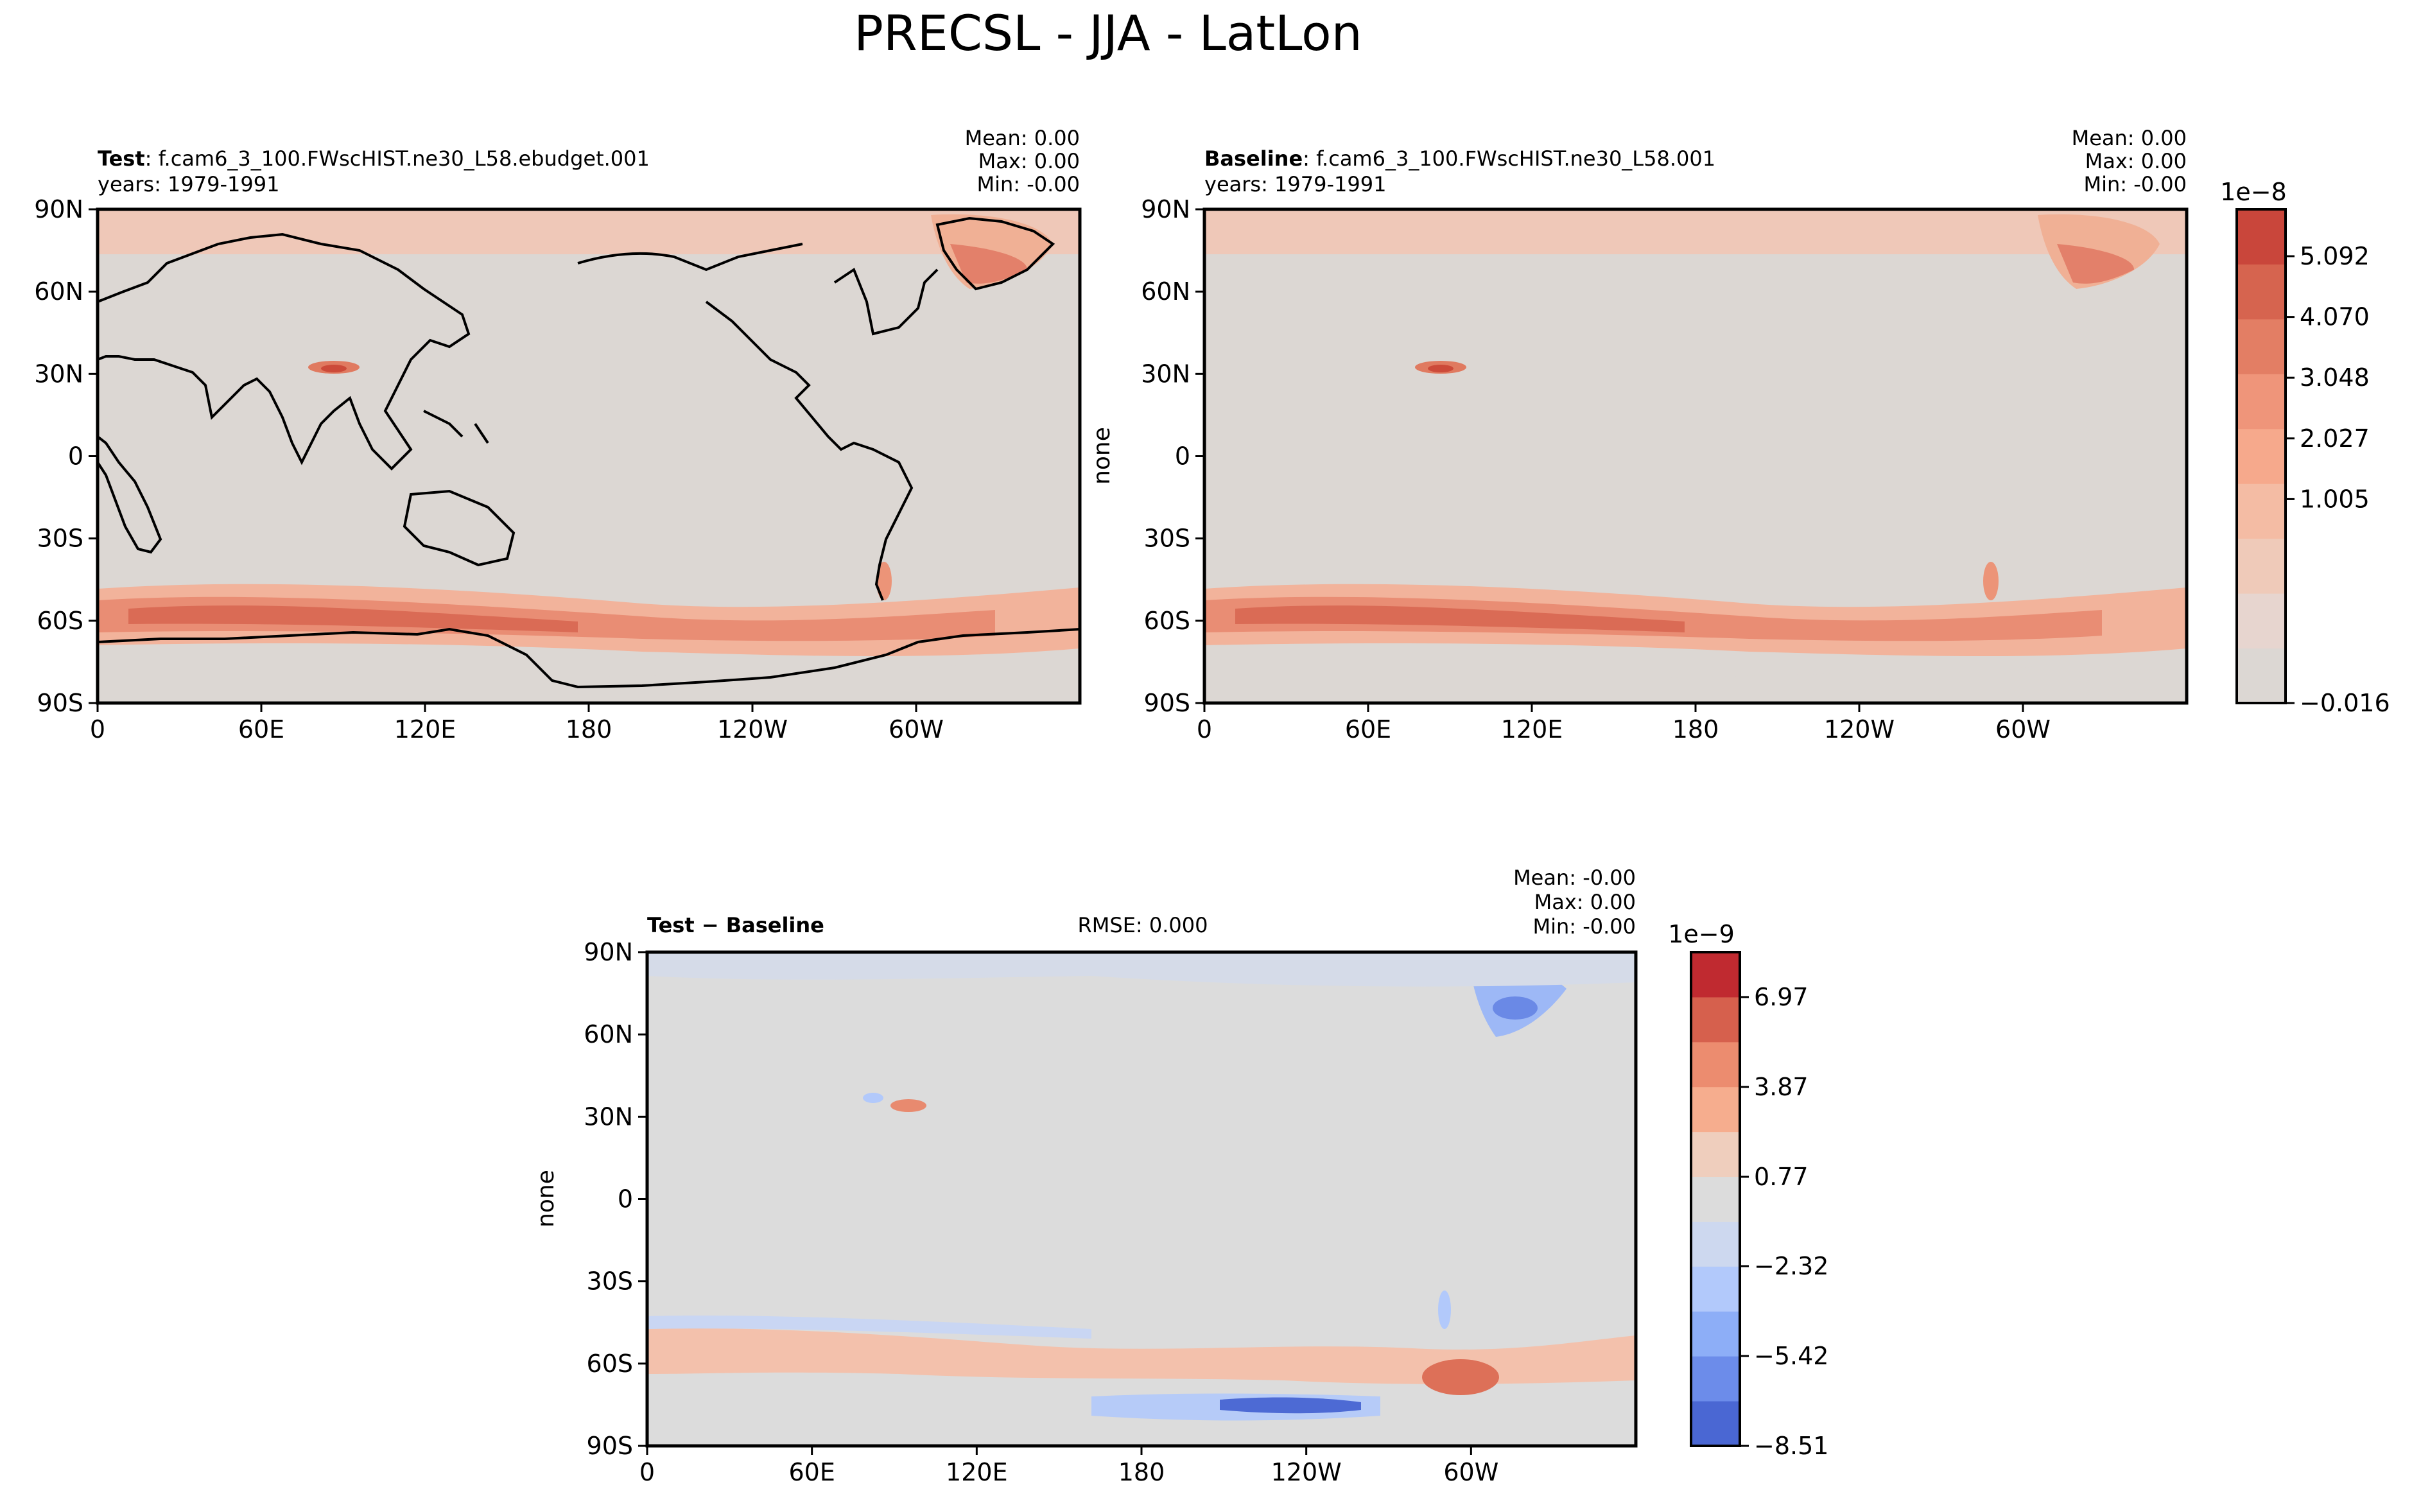 The image size is (2421, 1512). Describe the element at coordinates (1440, 368) in the screenshot. I see `baseline-tibet-core` at that location.